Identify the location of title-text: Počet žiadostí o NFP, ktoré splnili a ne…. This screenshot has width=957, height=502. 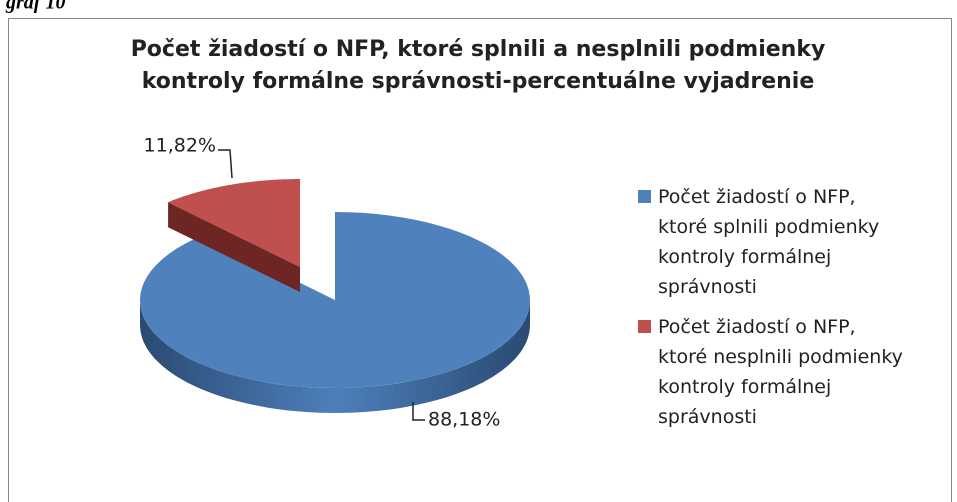
(478, 65).